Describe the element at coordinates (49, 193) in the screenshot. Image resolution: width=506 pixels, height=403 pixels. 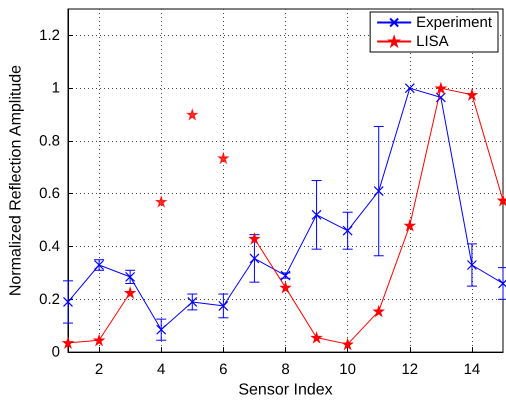
I see `y-tick-label: 0.6` at that location.